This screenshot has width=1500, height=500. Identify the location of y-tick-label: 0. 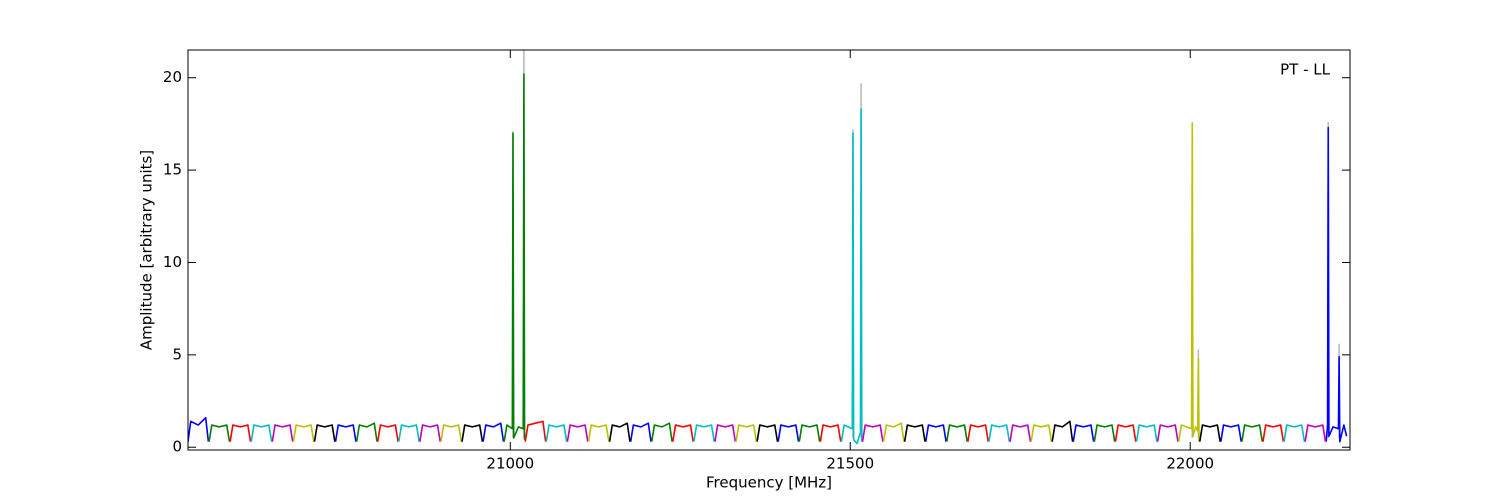
(177, 447).